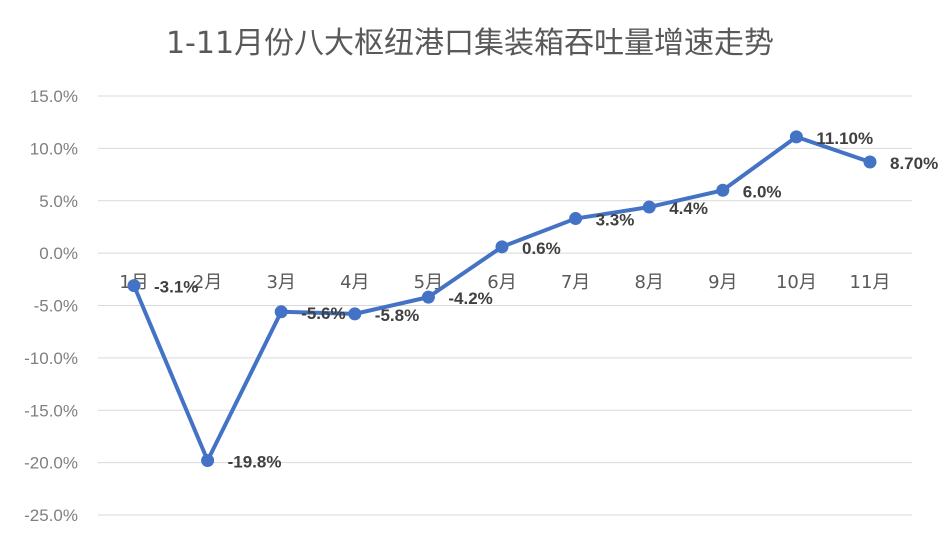 The height and width of the screenshot is (543, 940). I want to click on data-label: 3.3%, so click(615, 220).